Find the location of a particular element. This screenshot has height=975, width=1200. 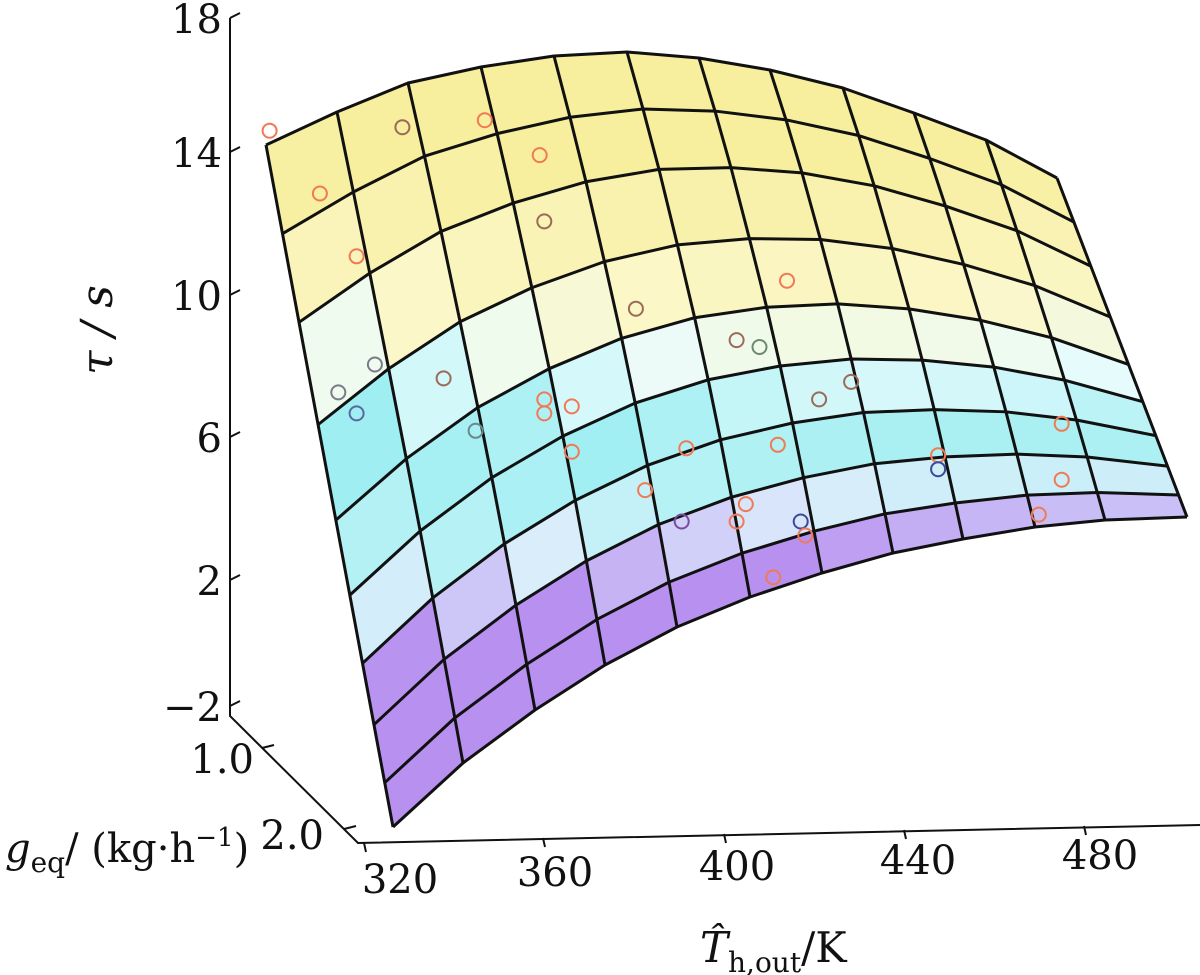

x-tick-label: 400 is located at coordinates (737, 867).